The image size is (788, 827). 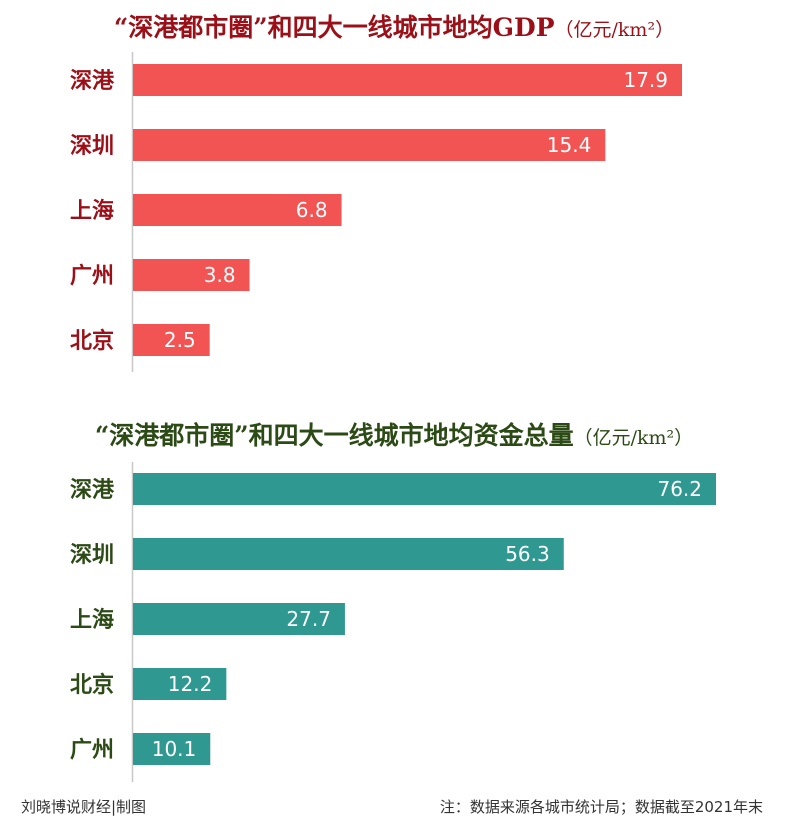 What do you see at coordinates (220, 275) in the screenshot?
I see `chart1-data-label: 3.8` at bounding box center [220, 275].